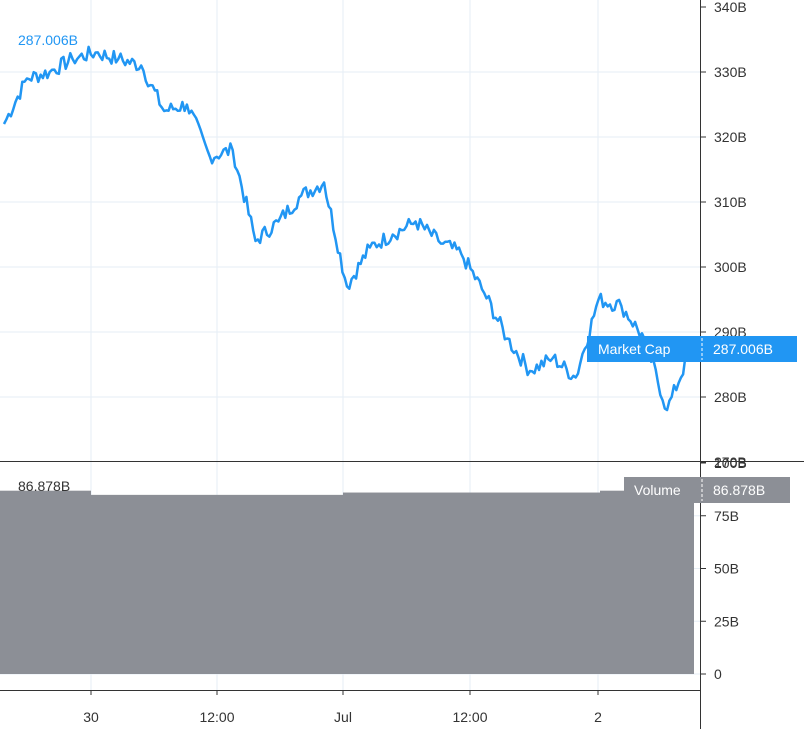 The height and width of the screenshot is (729, 804). What do you see at coordinates (730, 463) in the screenshot?
I see `volume-y-tick-label: 100B` at bounding box center [730, 463].